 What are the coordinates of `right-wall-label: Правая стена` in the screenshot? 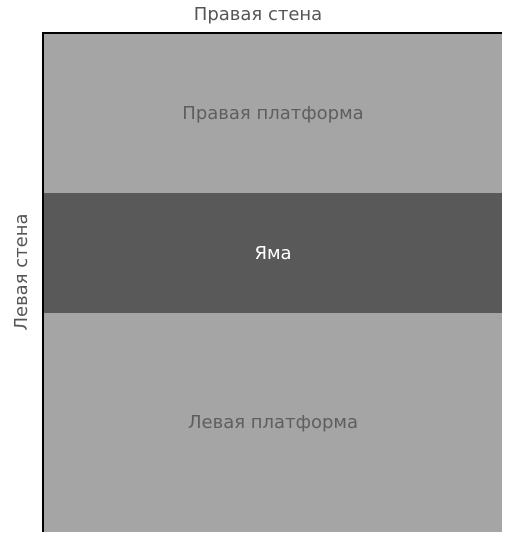 It's located at (258, 14).